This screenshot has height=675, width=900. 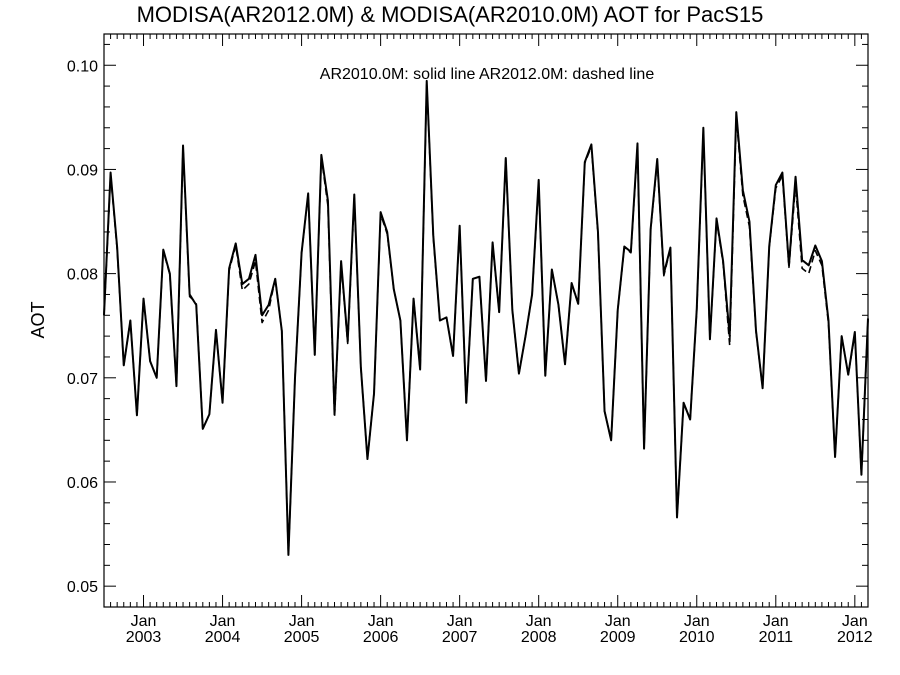 What do you see at coordinates (38, 319) in the screenshot?
I see `y-axis-label: AOT` at bounding box center [38, 319].